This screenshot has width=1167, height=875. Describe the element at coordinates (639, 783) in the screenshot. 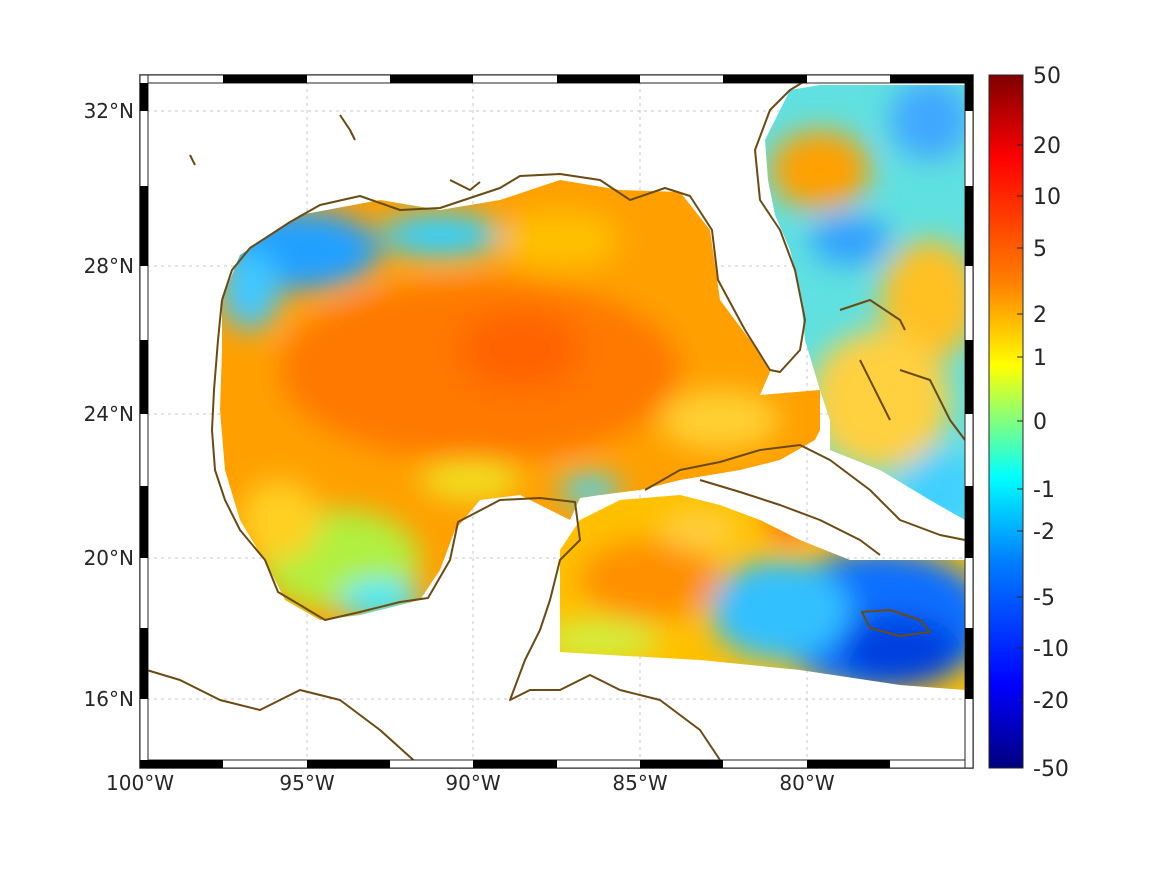

I see `lon-tick-label: 85°W` at that location.